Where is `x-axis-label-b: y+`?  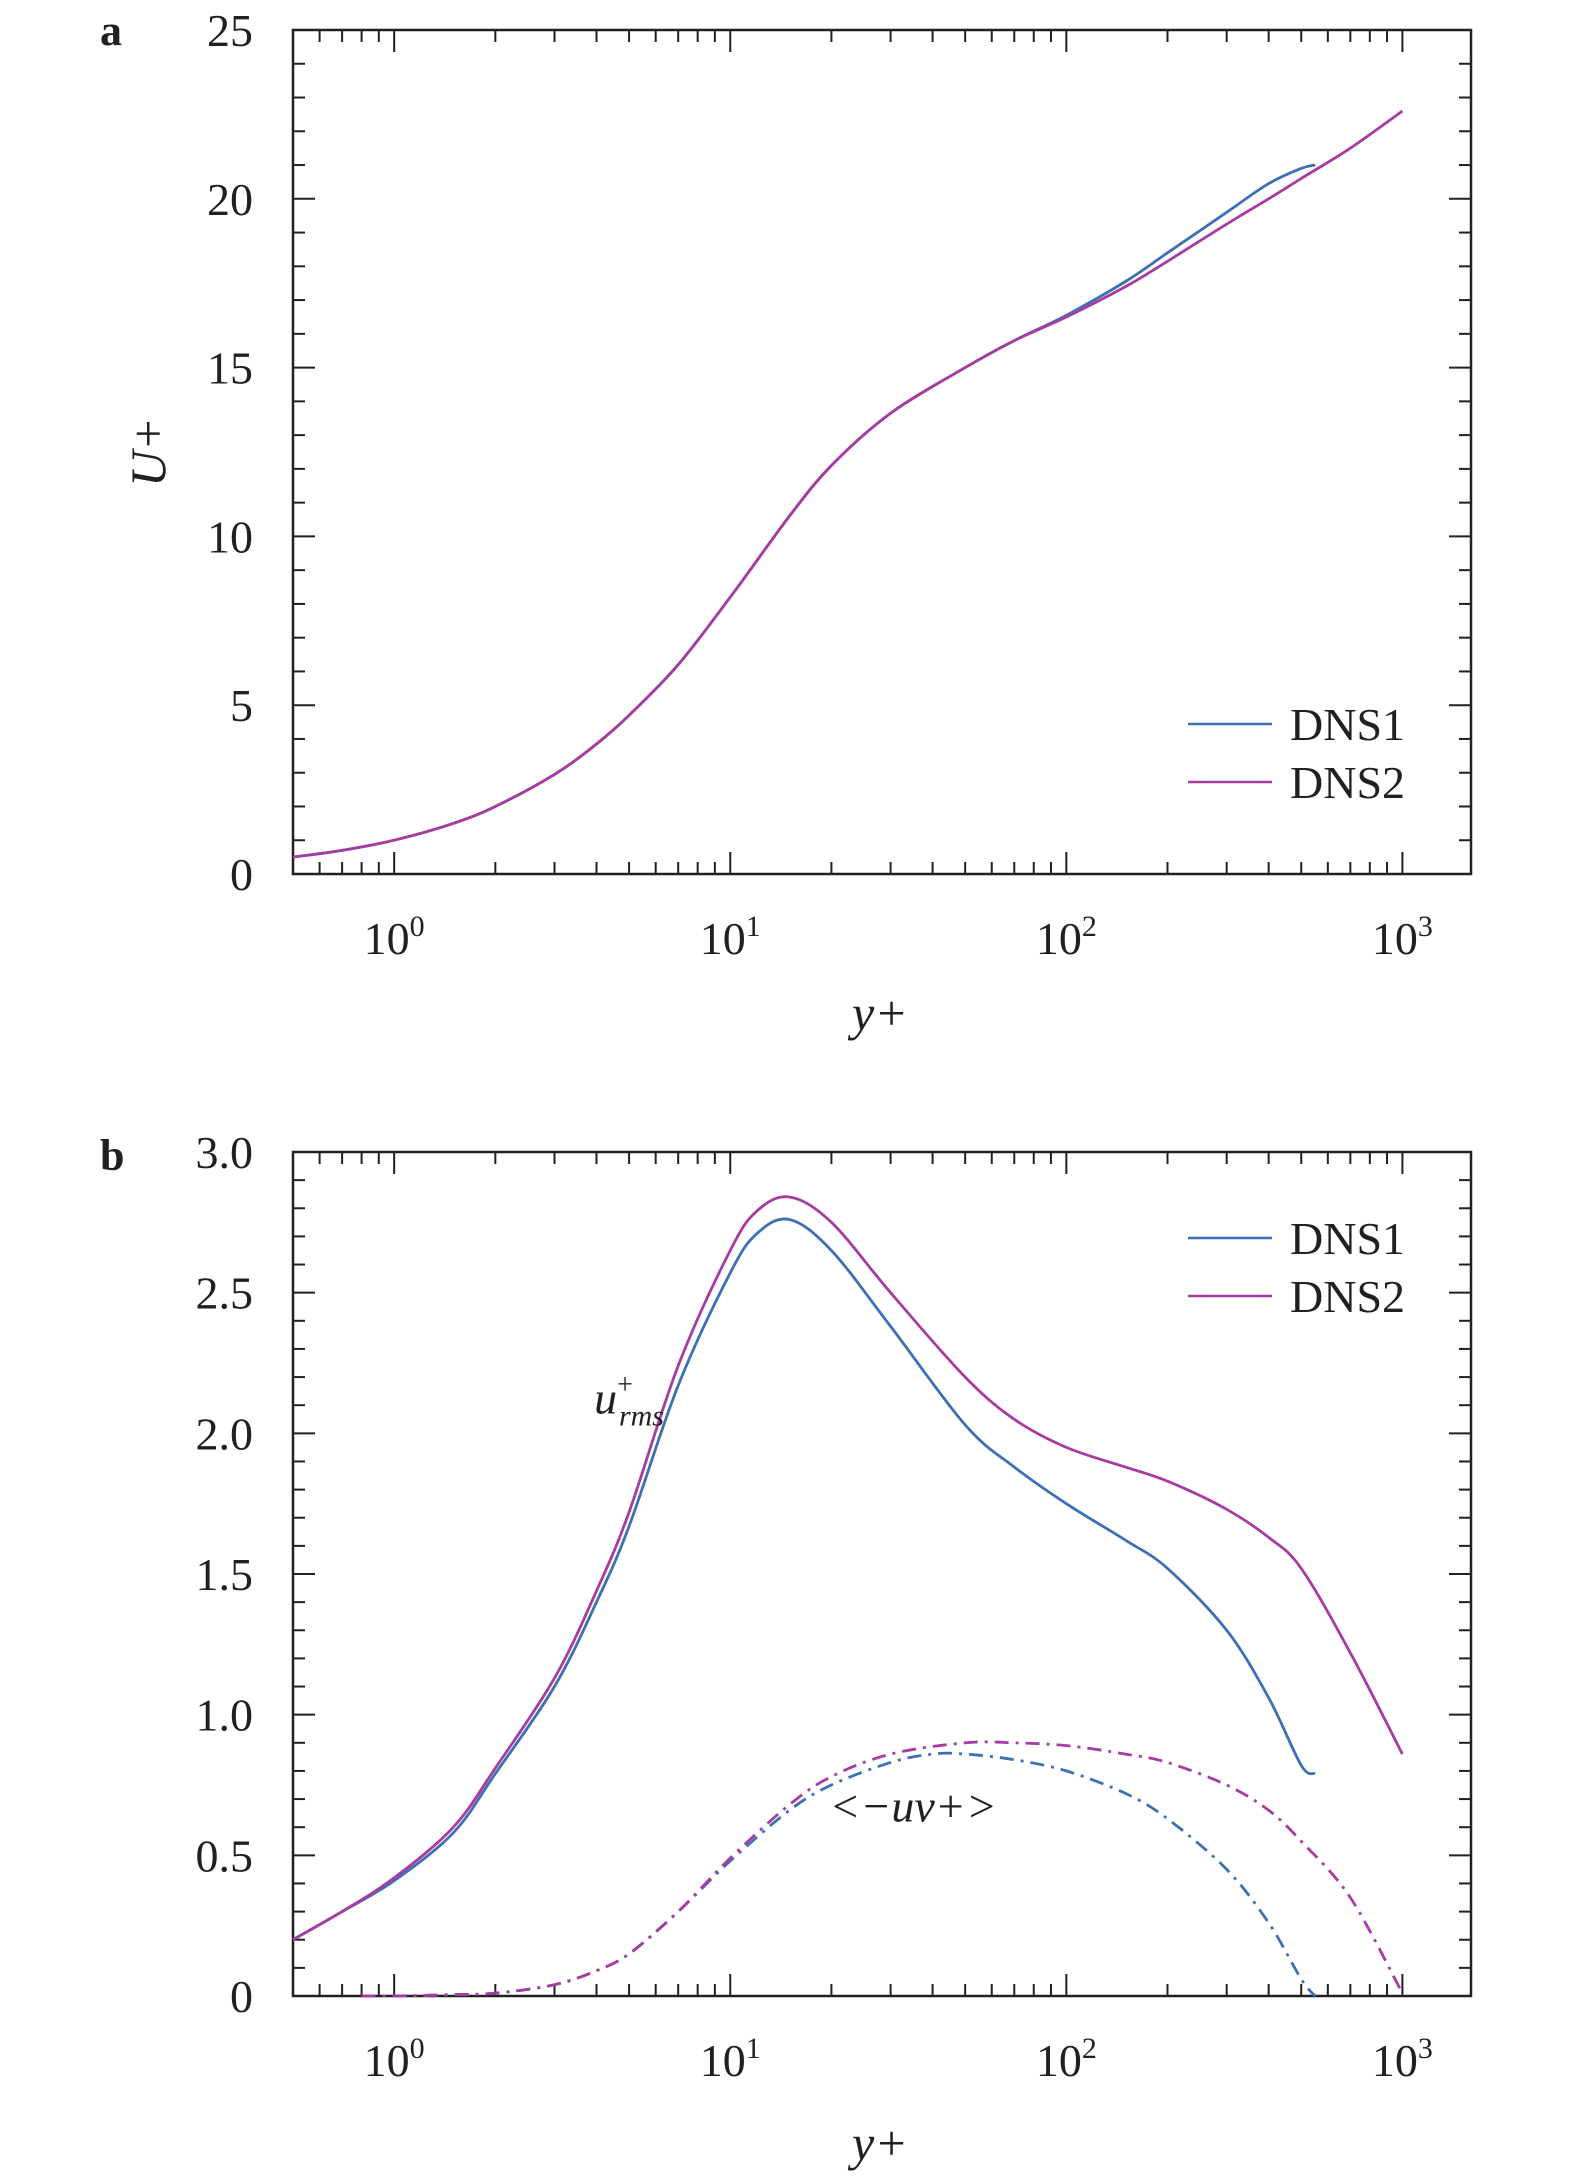
x-axis-label-b: y+ is located at coordinates (877, 2143).